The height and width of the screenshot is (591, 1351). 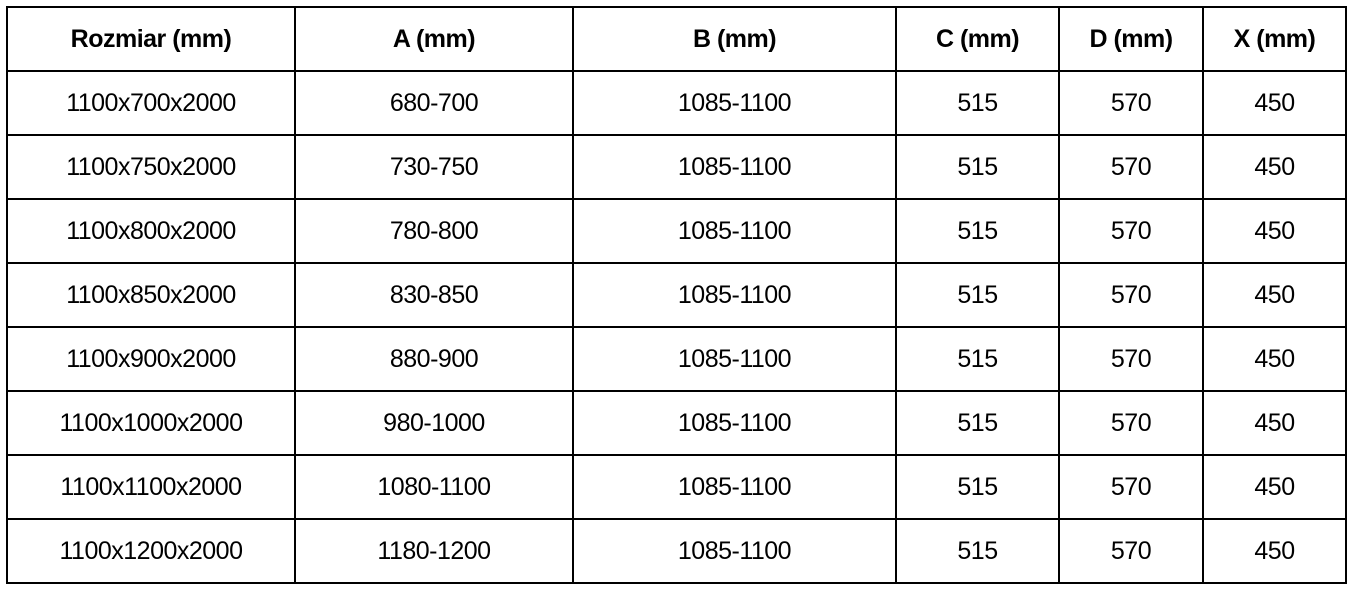 I want to click on table-cell: 1100x750x2000, so click(x=151, y=167).